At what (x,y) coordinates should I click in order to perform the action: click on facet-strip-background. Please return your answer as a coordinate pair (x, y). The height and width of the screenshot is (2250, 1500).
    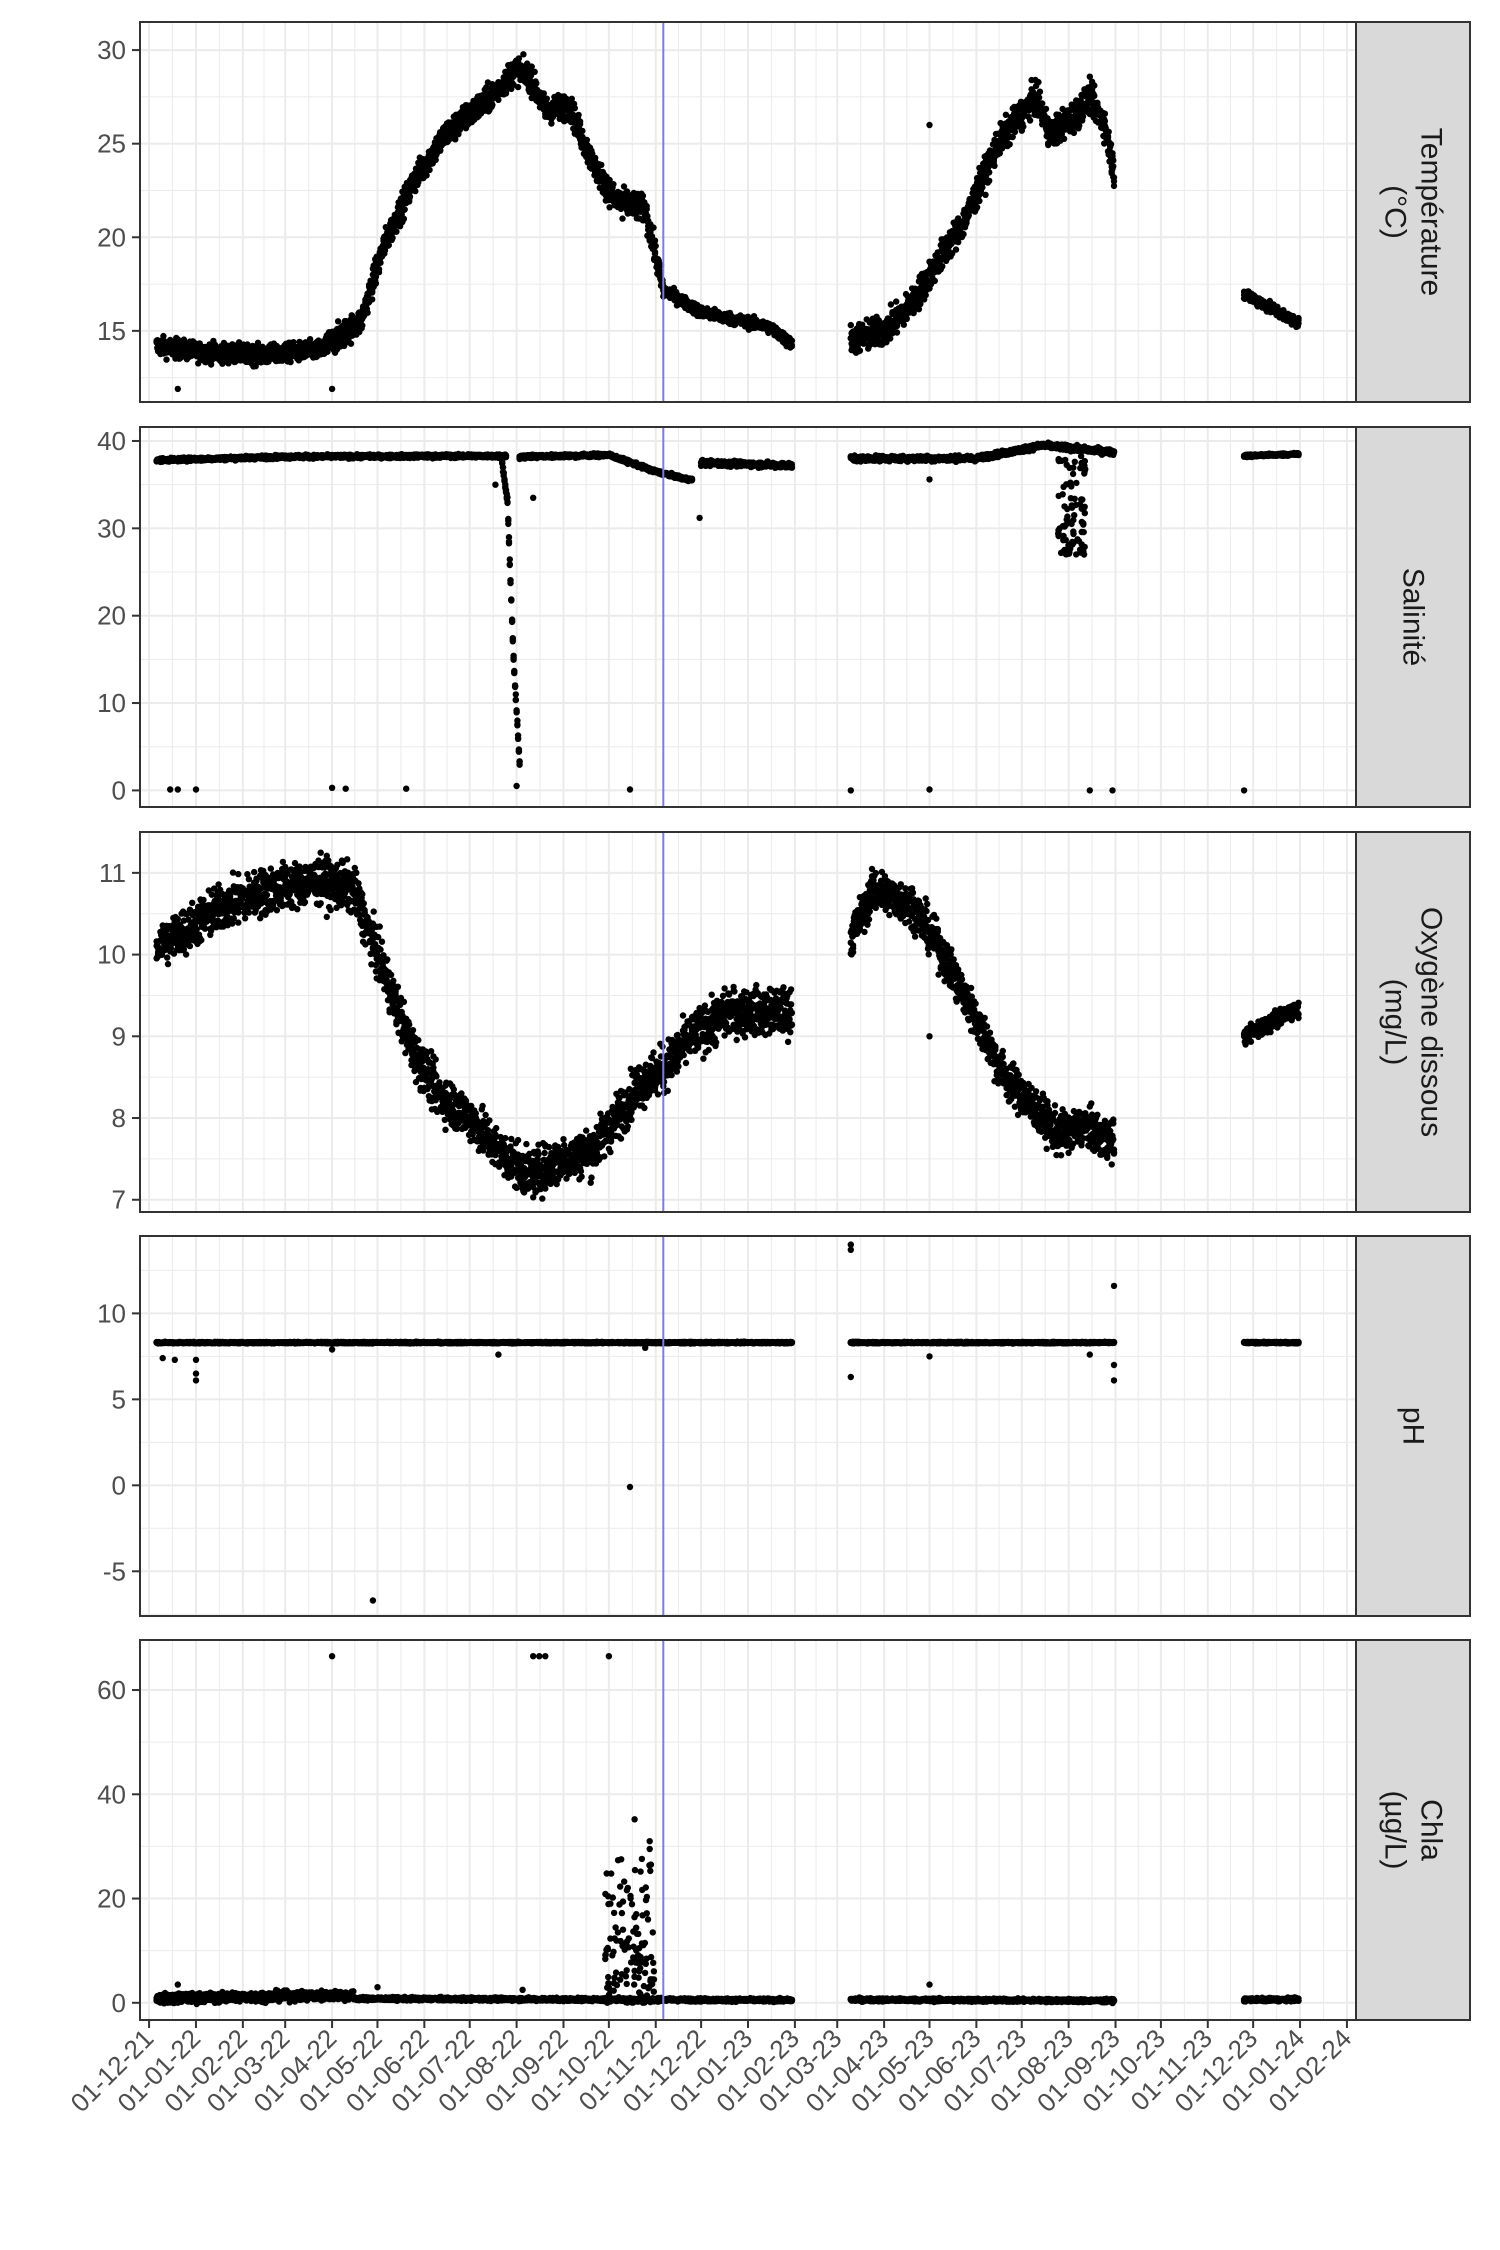
    Looking at the image, I should click on (1413, 212).